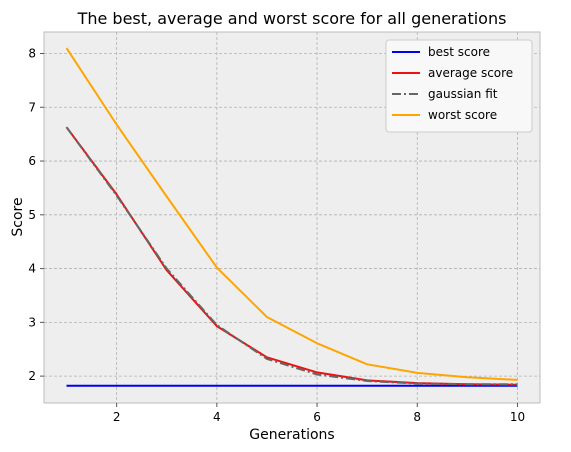  Describe the element at coordinates (18, 216) in the screenshot. I see `y-axis-label: Score` at that location.